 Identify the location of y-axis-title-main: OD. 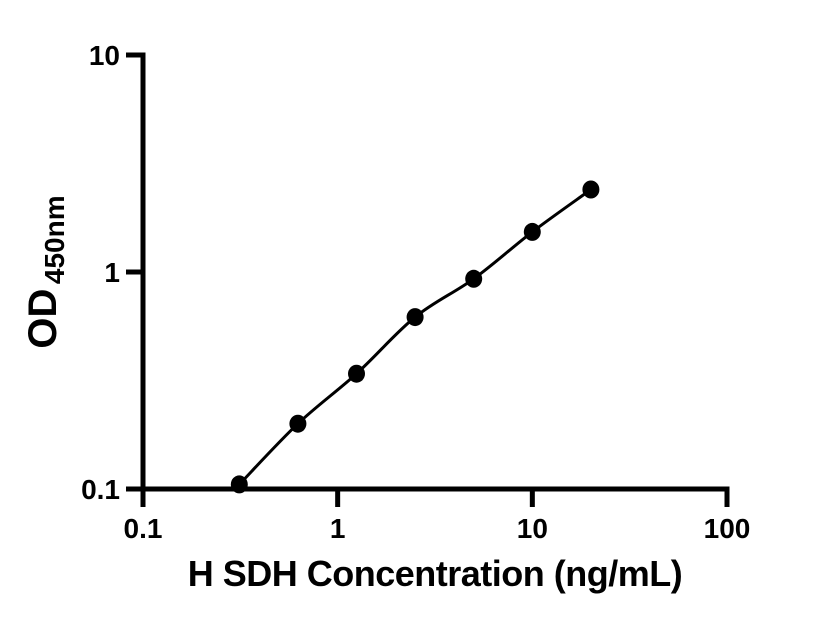
(43, 319).